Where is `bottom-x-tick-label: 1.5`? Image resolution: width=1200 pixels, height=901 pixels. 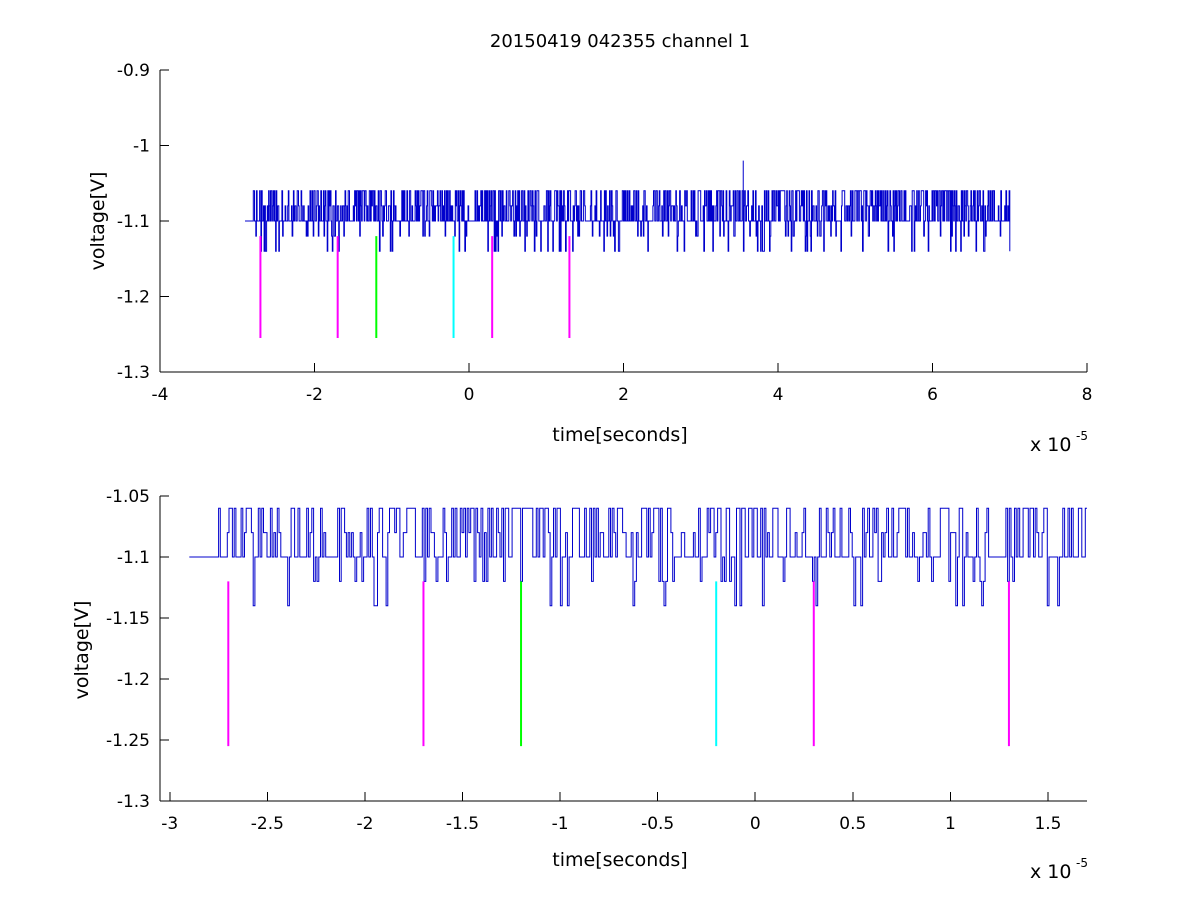
bottom-x-tick-label: 1.5 is located at coordinates (1047, 824).